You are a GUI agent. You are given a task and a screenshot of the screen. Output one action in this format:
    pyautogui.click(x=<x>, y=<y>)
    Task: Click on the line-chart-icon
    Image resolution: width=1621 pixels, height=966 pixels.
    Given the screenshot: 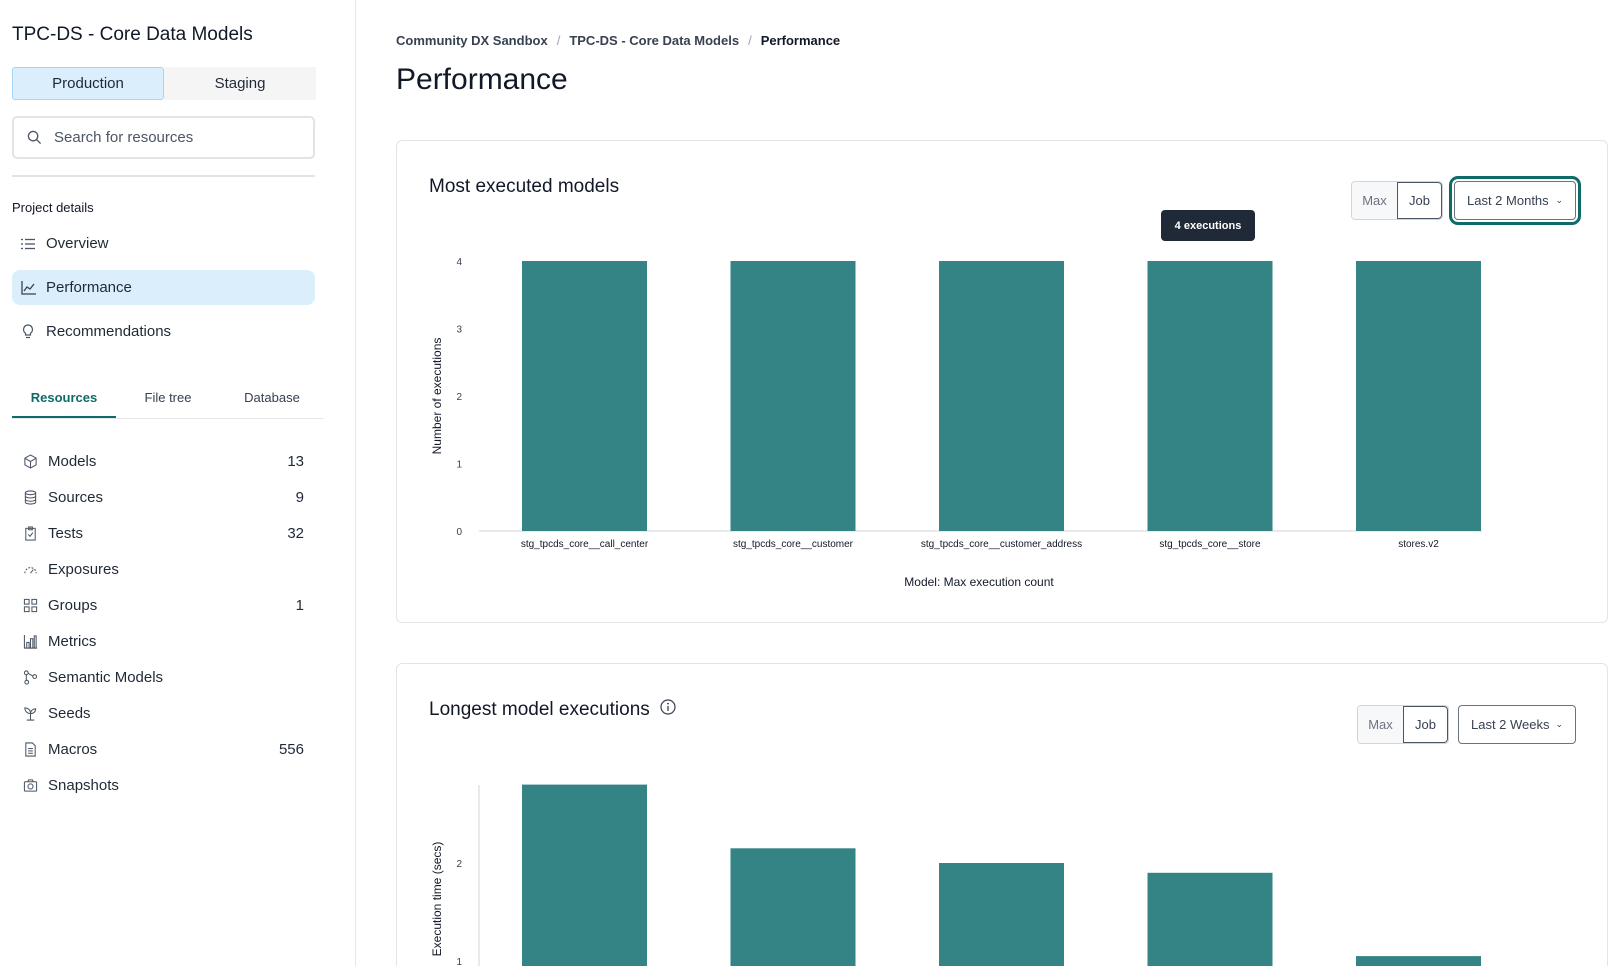 What is the action you would take?
    pyautogui.click(x=28, y=288)
    